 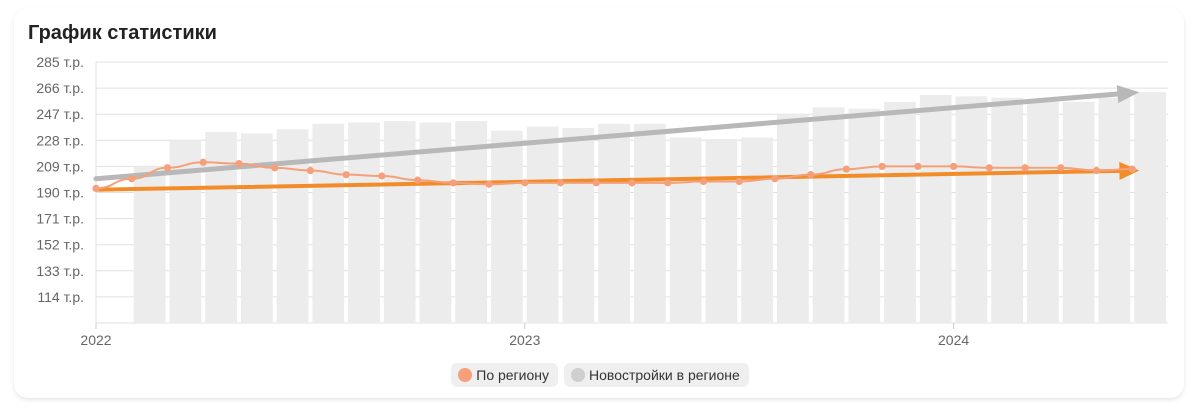 What do you see at coordinates (60, 114) in the screenshot?
I see `y-tick-label: 247 т.р.` at bounding box center [60, 114].